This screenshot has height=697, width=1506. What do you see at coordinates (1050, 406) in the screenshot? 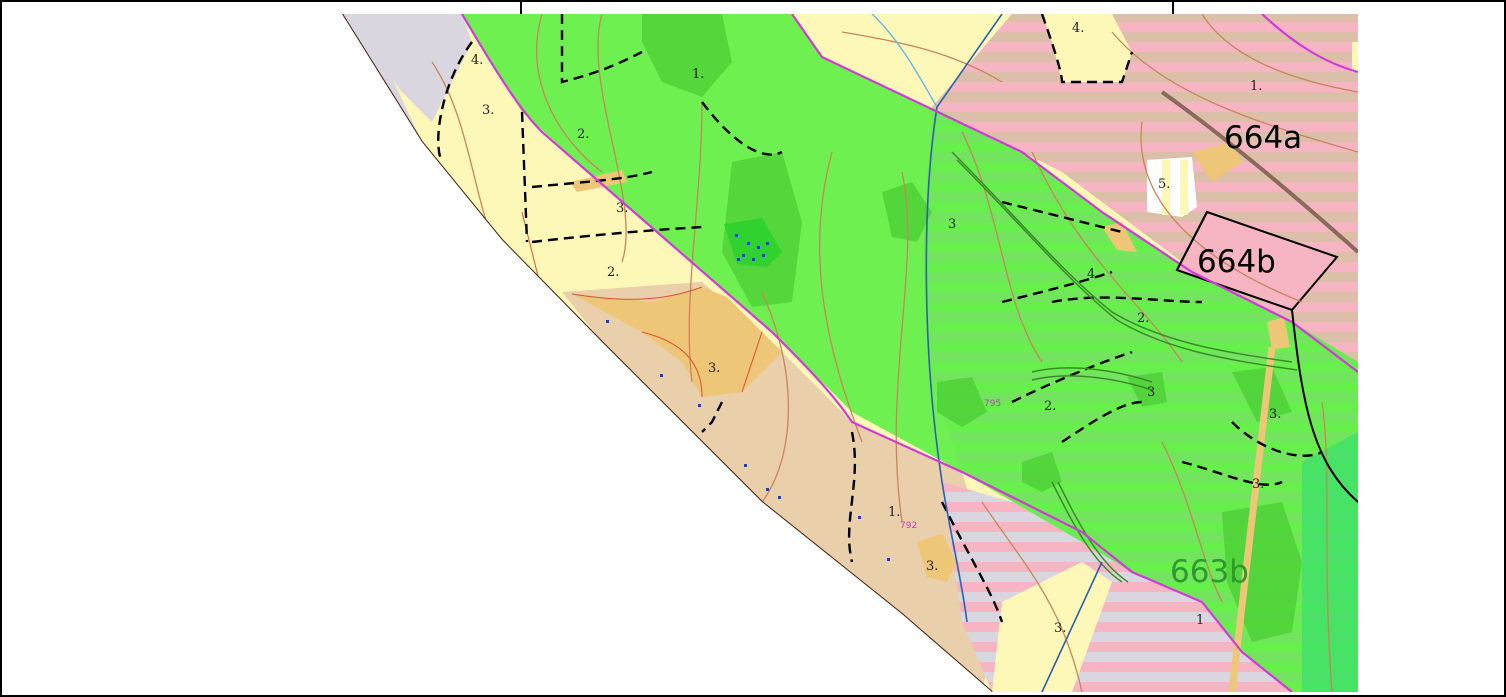
I see `label-sub-2-green: 2.` at bounding box center [1050, 406].